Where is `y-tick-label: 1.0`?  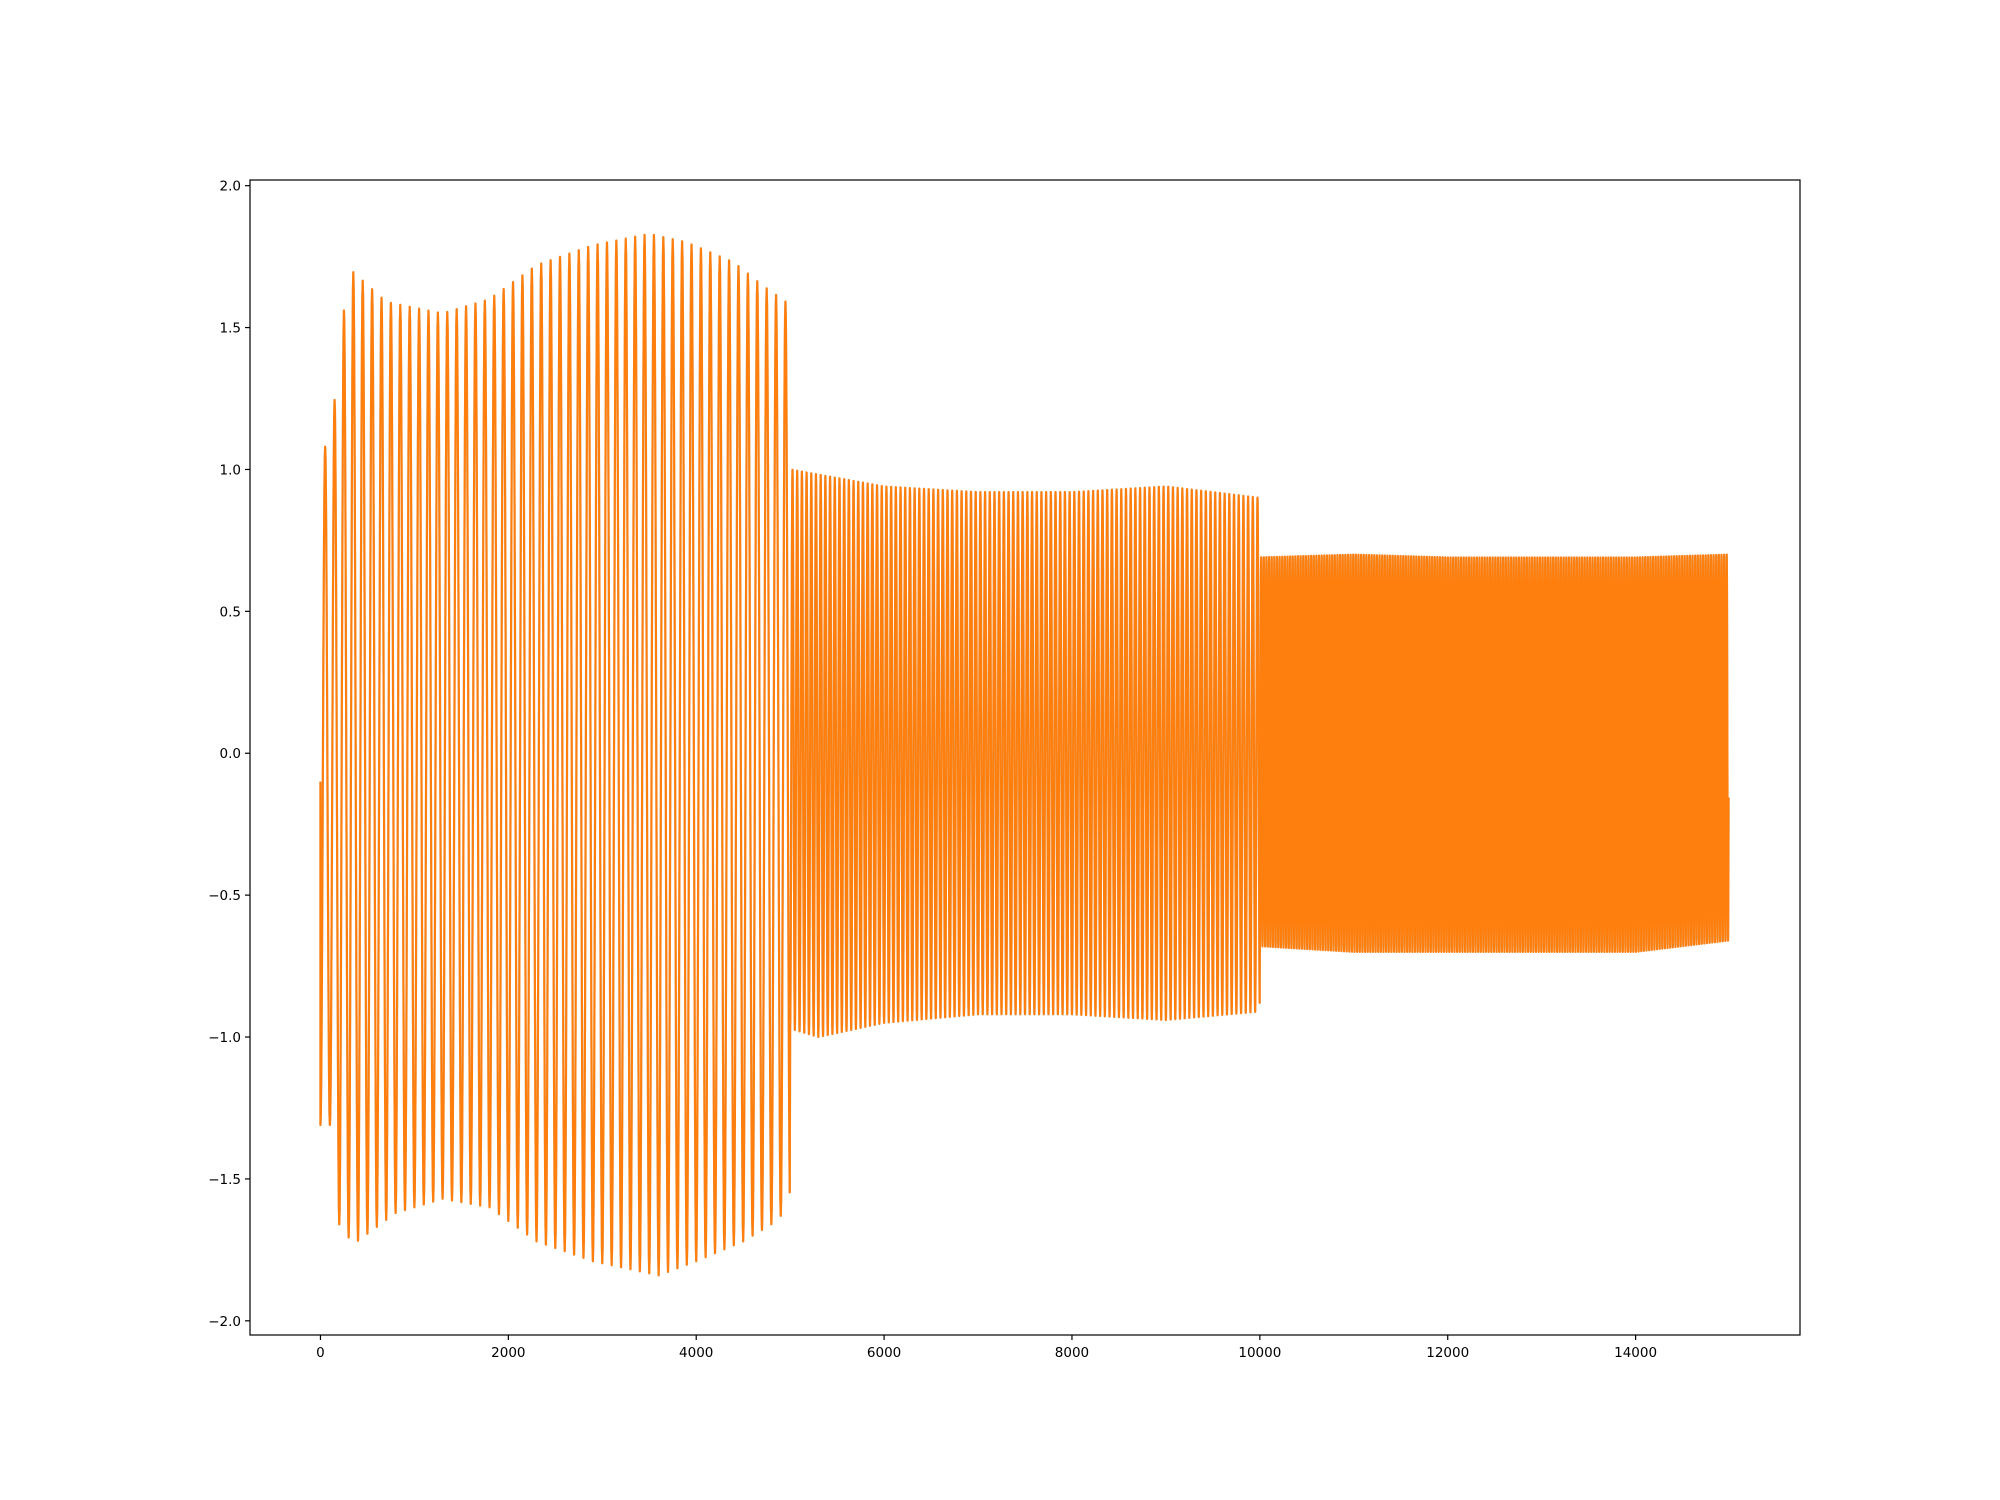
y-tick-label: 1.0 is located at coordinates (230, 470).